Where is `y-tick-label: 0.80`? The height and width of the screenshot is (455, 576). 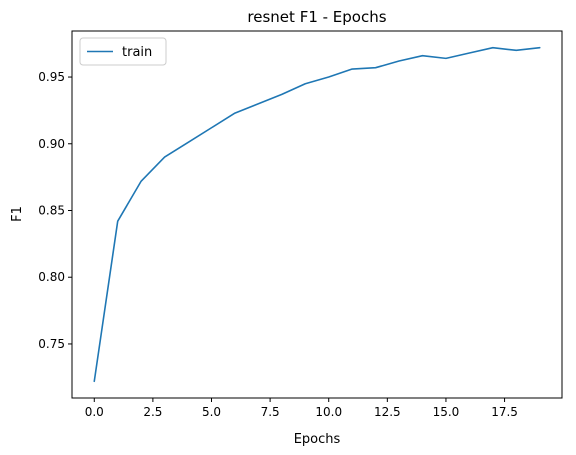 y-tick-label: 0.80 is located at coordinates (51, 277).